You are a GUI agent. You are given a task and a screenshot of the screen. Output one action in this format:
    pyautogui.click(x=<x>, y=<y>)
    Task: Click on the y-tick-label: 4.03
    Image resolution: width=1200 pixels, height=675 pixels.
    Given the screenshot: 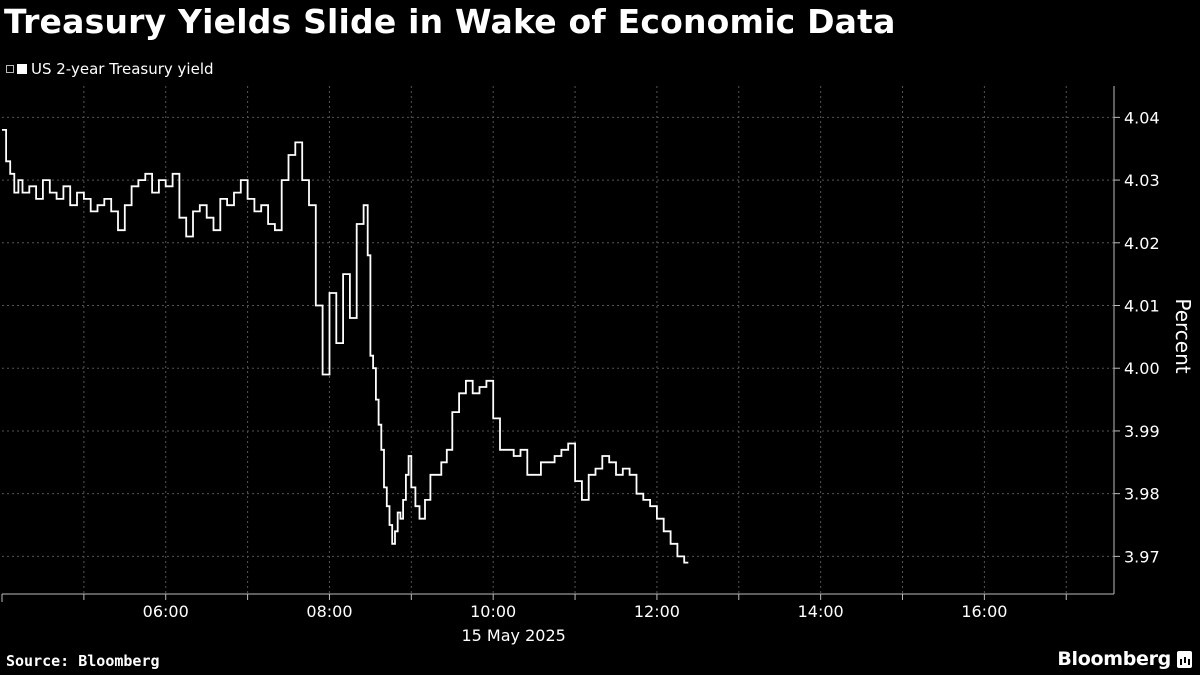 What is the action you would take?
    pyautogui.click(x=1142, y=180)
    